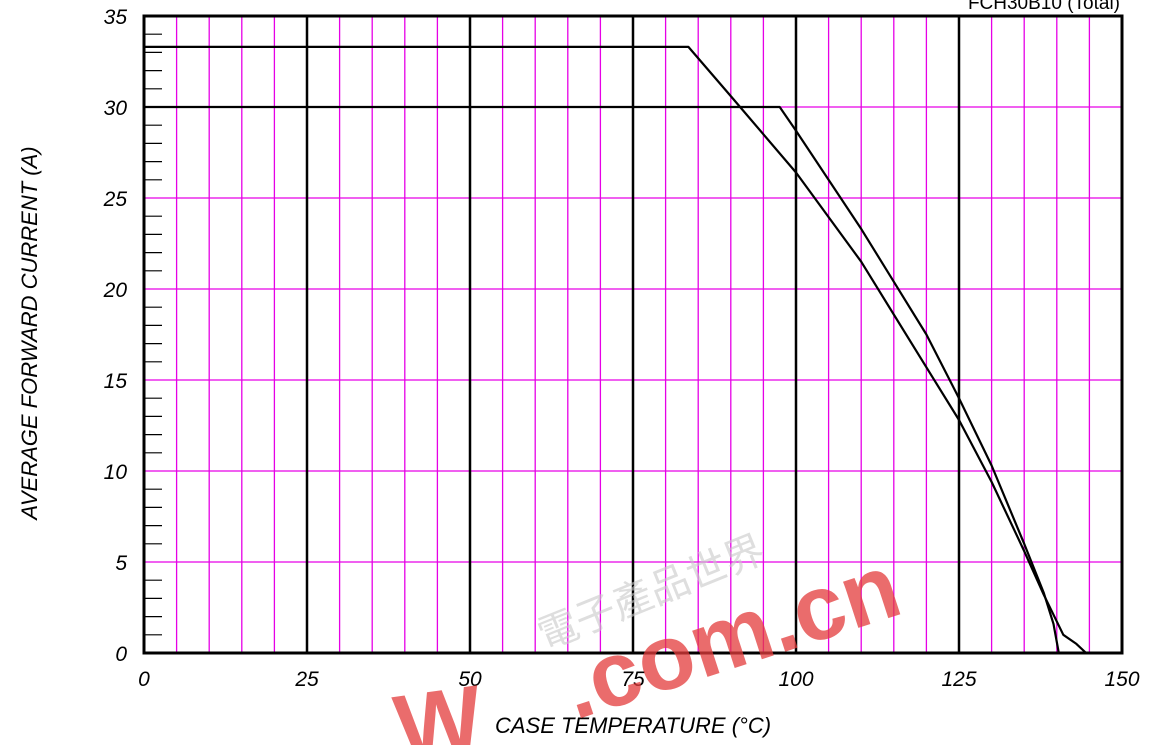 This screenshot has width=1162, height=745. I want to click on x-tick-label: 25, so click(306, 679).